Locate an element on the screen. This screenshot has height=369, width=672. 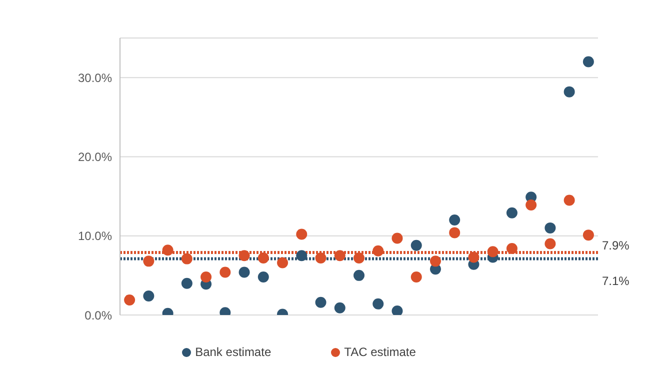
y-tick-label: 30.0% is located at coordinates (95, 77).